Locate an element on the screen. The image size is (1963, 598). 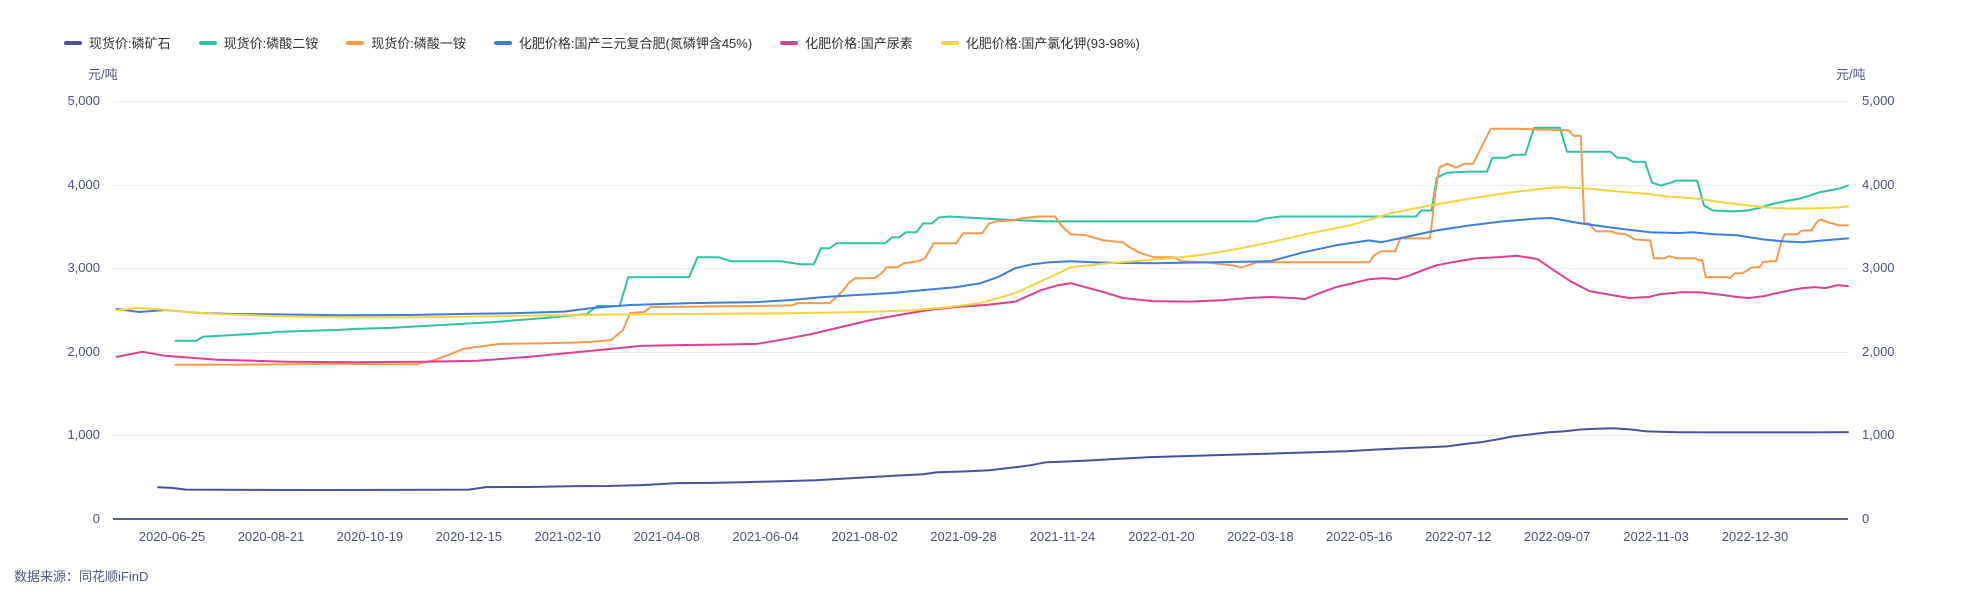
legend-item-5: 化肥价格:国产氯化钾(93-98%) is located at coordinates (1040, 42).